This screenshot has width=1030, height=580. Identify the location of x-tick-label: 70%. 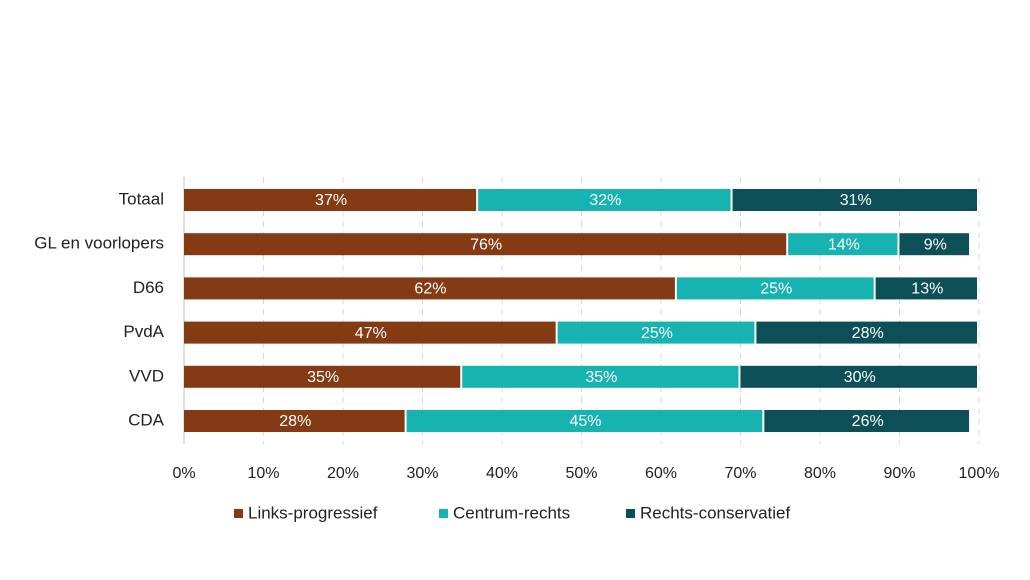
(740, 473).